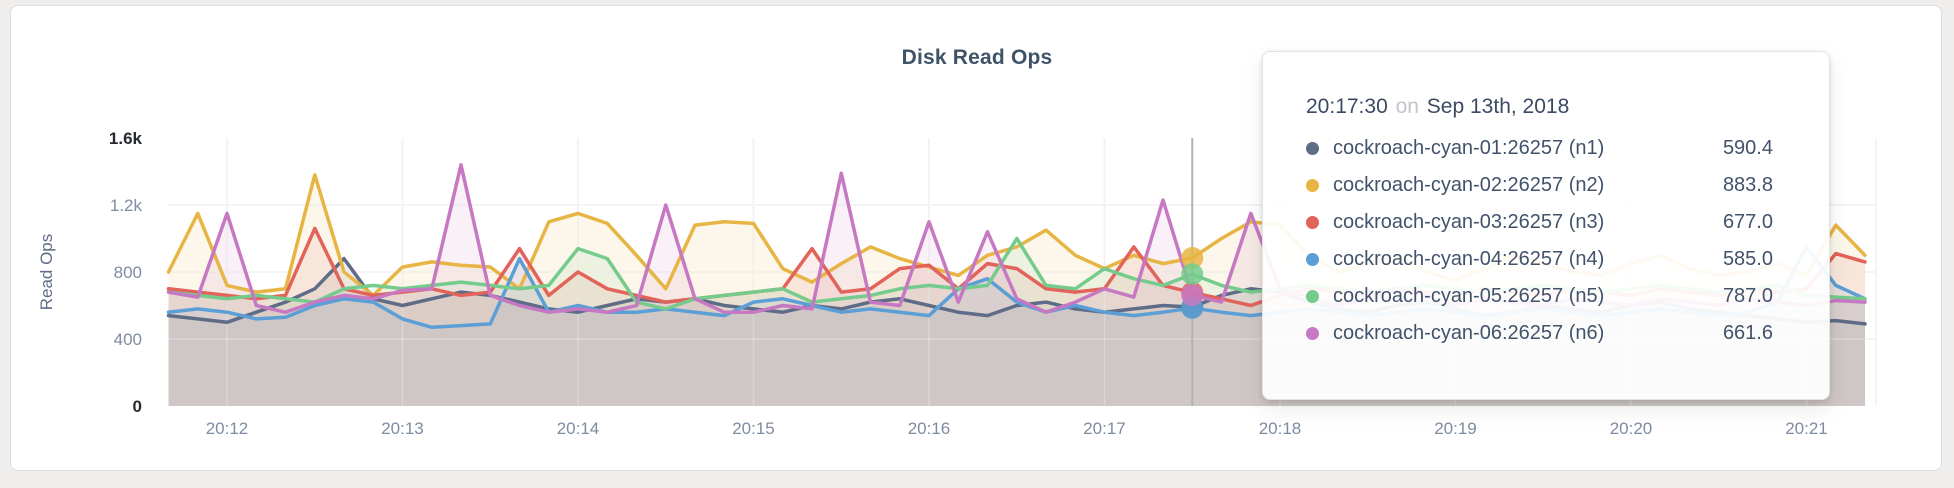  I want to click on tooltip-row: cockroach-cyan-03:26257 (n3) 677.0, so click(1539, 222).